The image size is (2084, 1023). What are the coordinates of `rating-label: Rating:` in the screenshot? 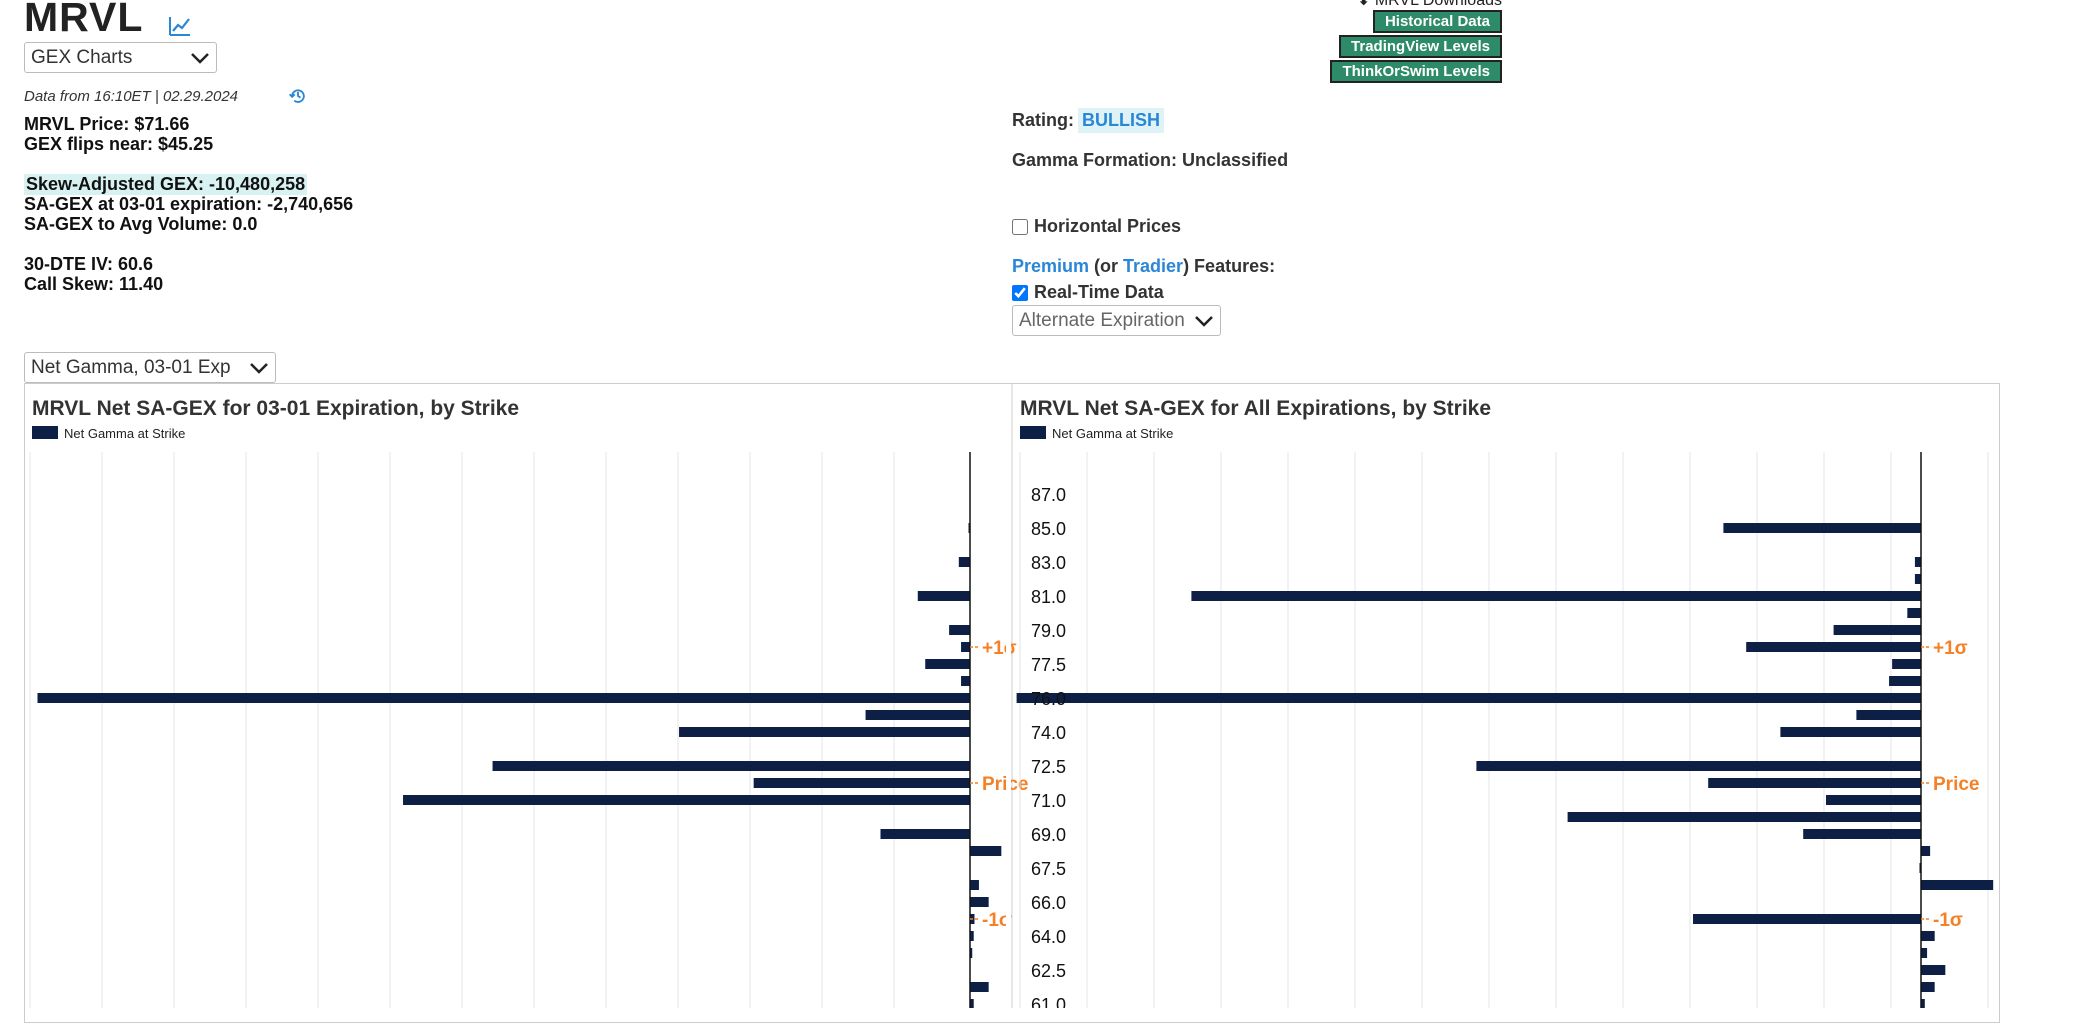 It's located at (1043, 120).